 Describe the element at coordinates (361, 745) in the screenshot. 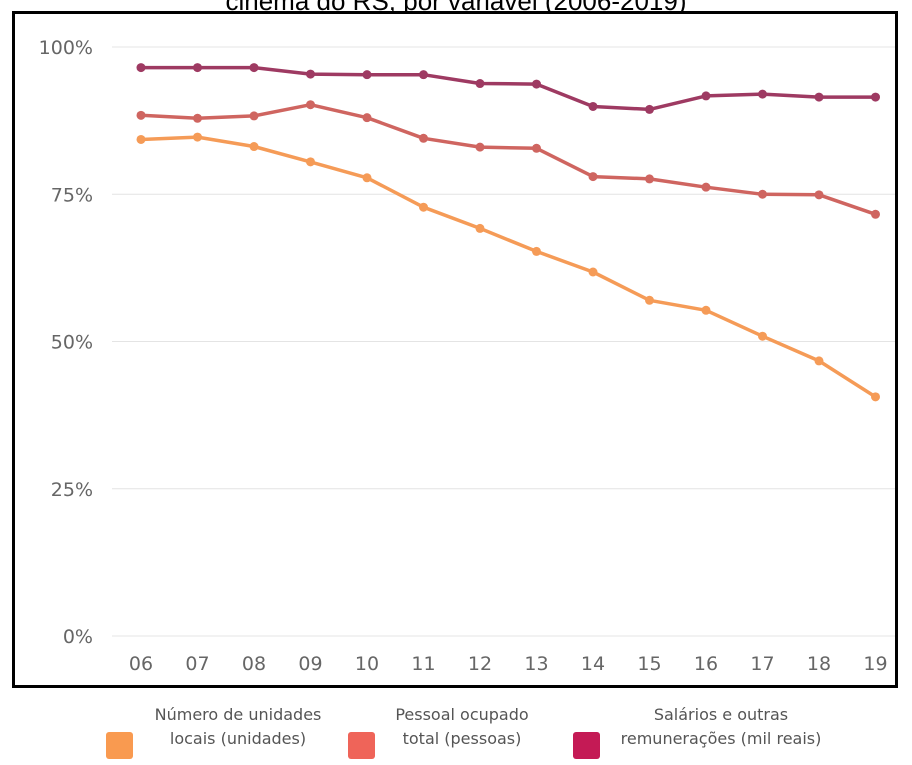

I see `legend-swatch-pessoal` at that location.